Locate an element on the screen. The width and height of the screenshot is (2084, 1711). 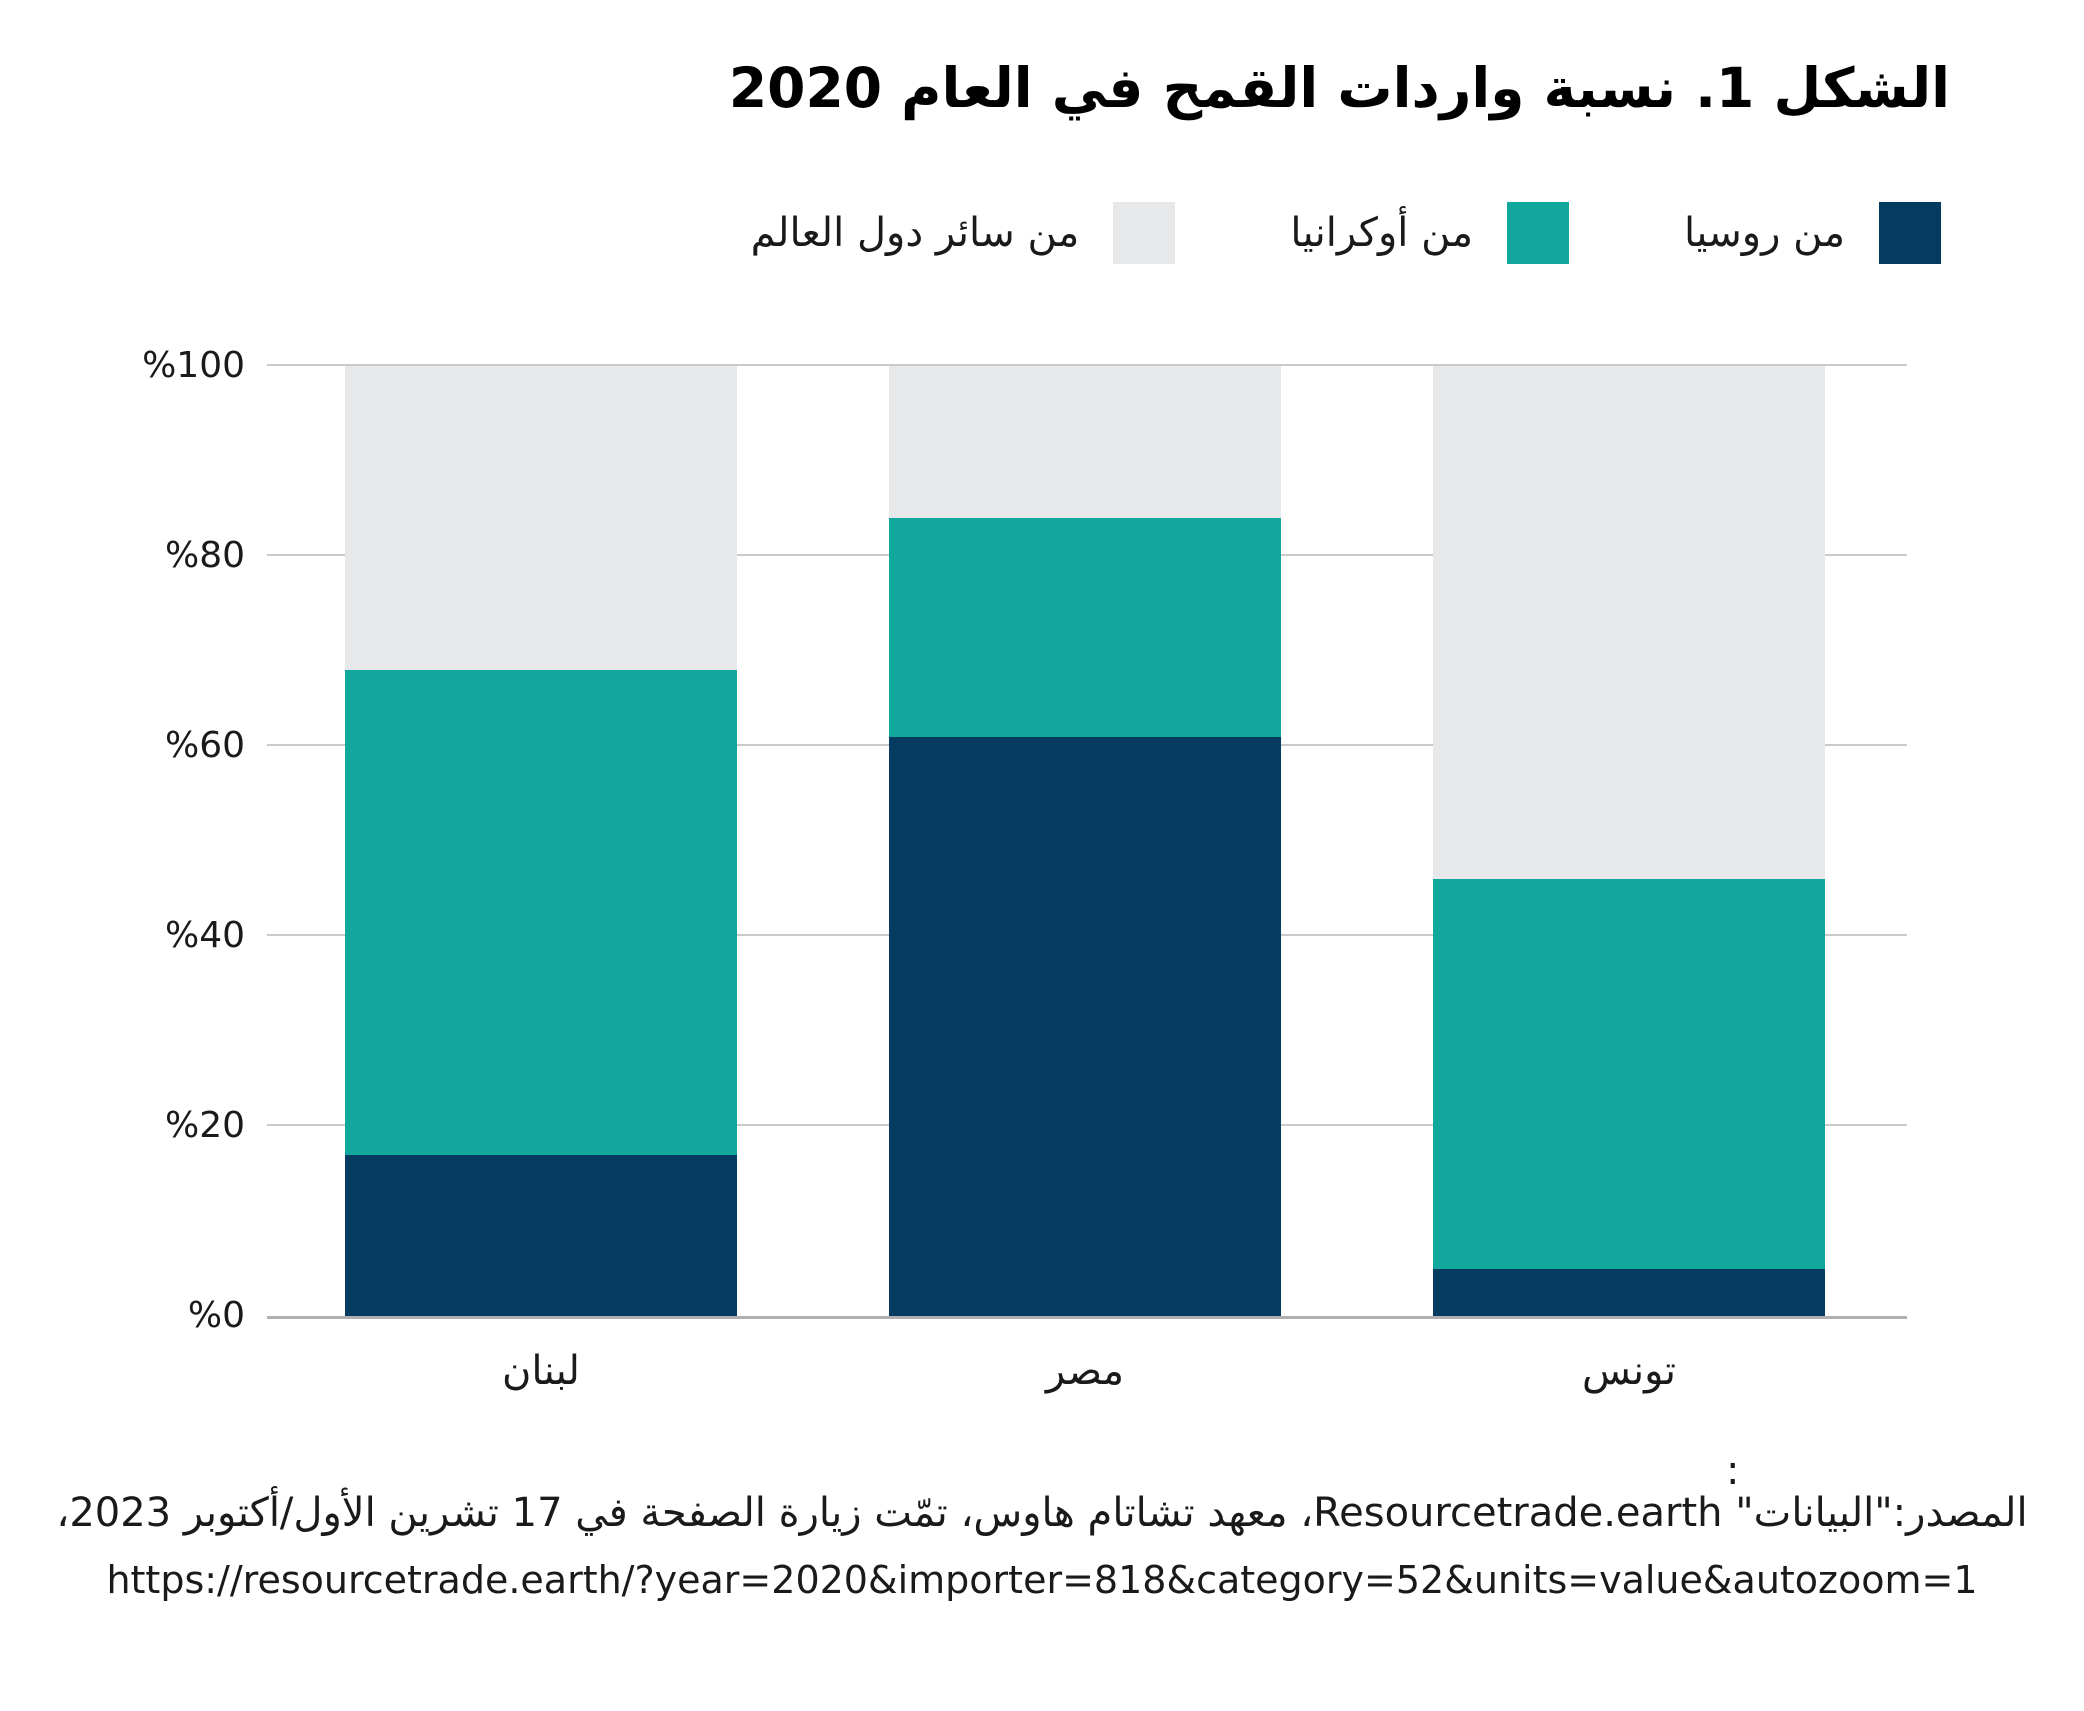
bar-egypt is located at coordinates (1085, 841).